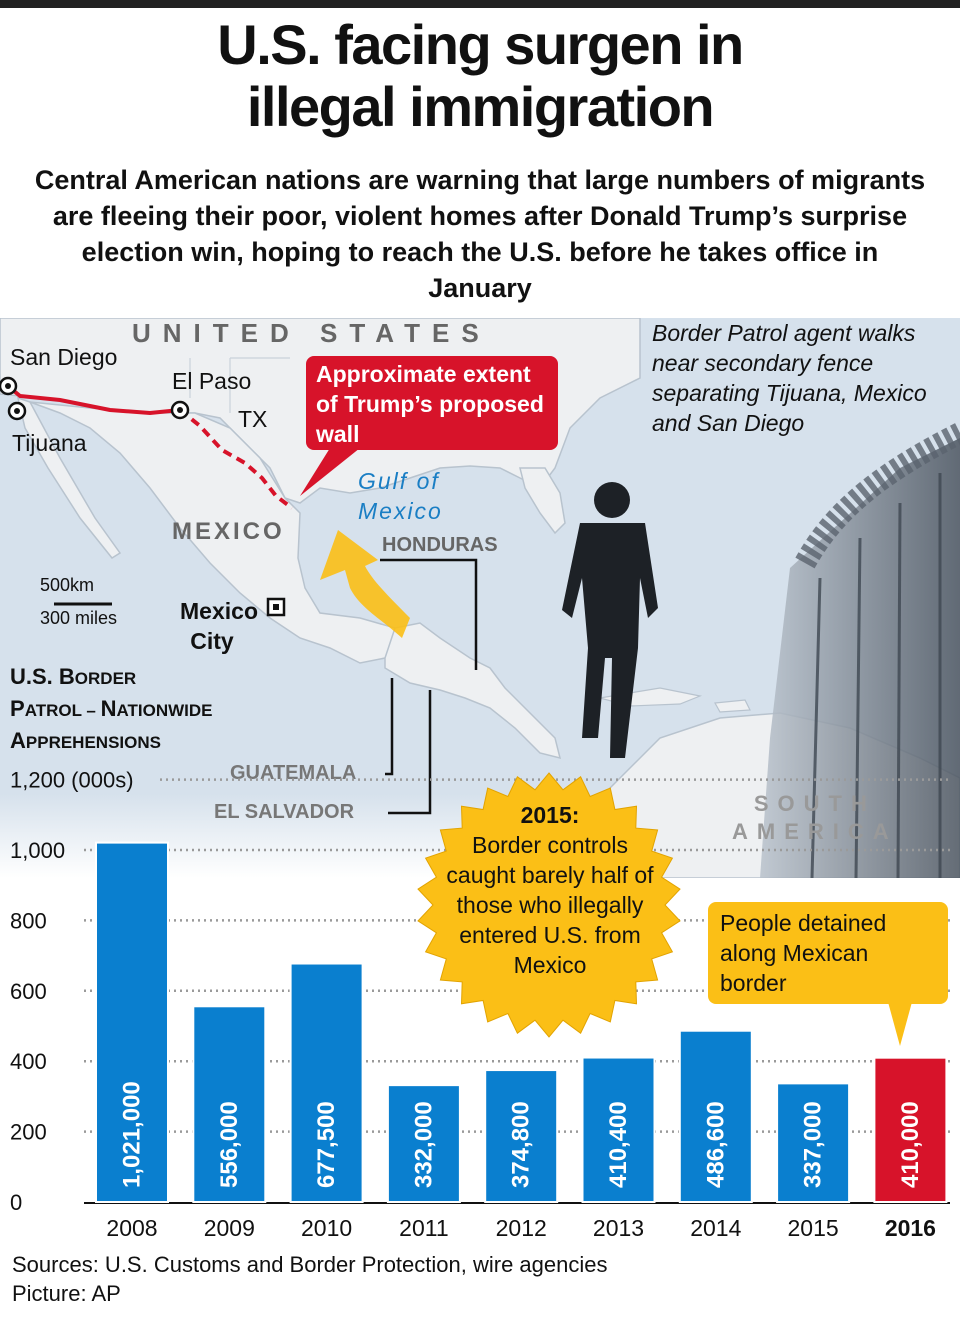  I want to click on caribbean-island, so click(732, 706).